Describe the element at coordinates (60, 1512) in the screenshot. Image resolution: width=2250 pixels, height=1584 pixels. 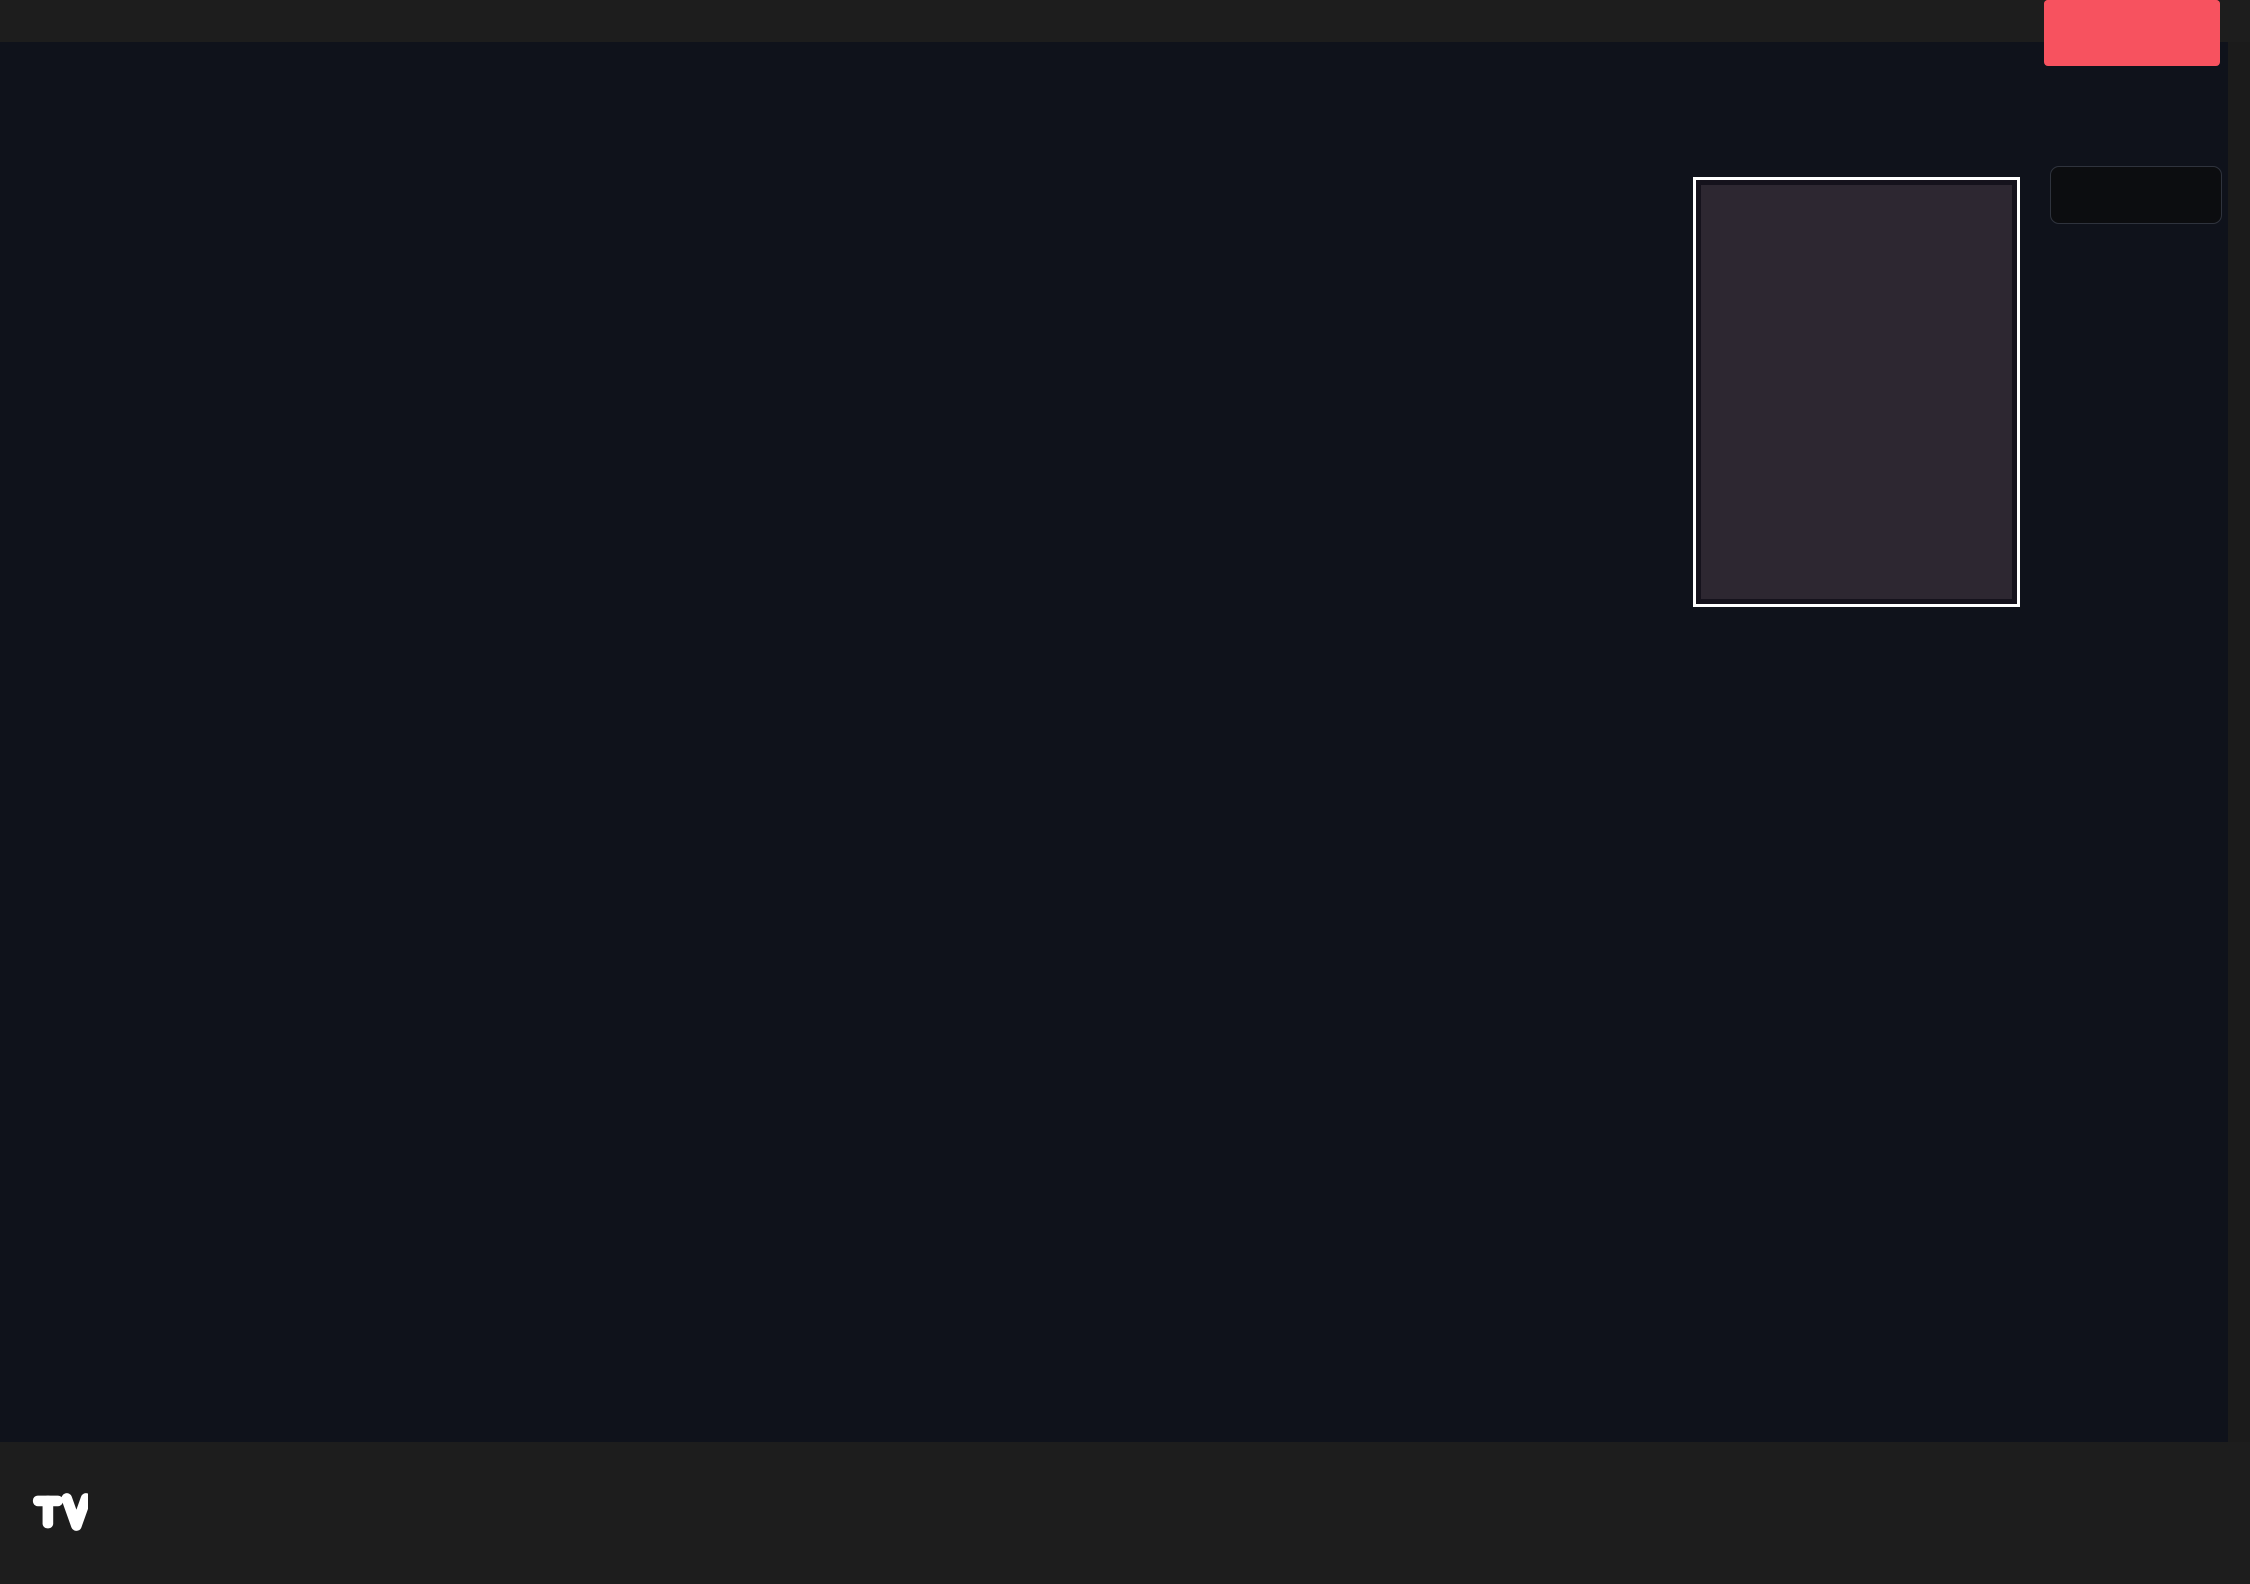
I see `tradingview-logo-icon` at that location.